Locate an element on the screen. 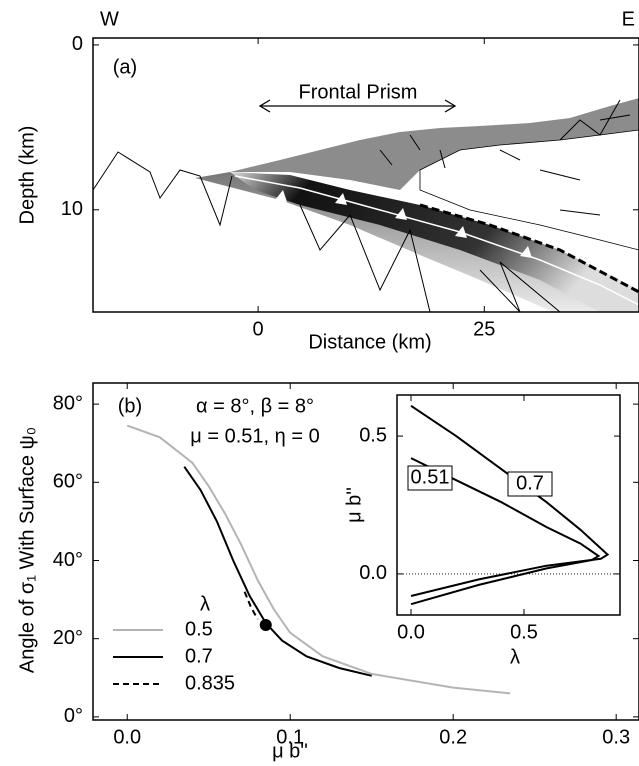 The image size is (639, 766). y-tick-label: 0° is located at coordinates (73, 716).